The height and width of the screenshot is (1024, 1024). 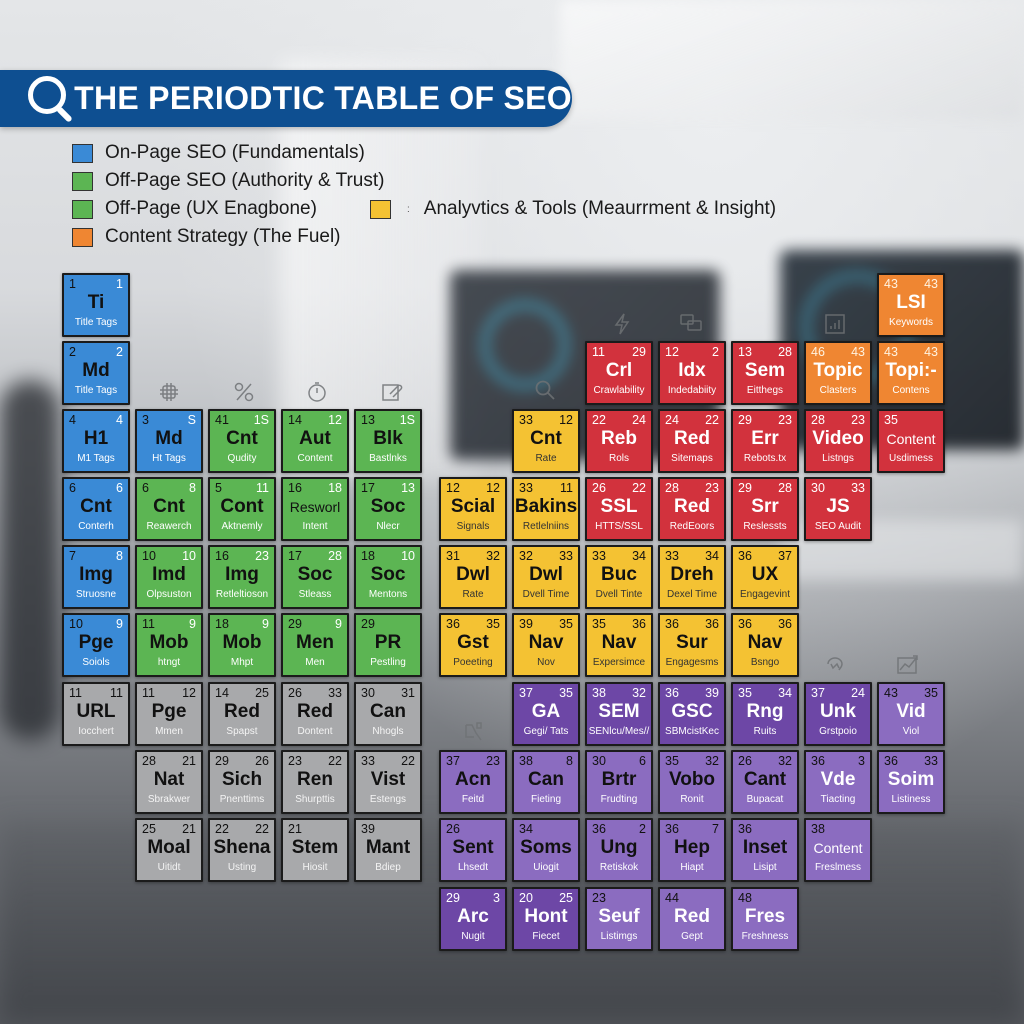 I want to click on element-tile: 29 23 Err Rebots.tx, so click(x=765, y=441).